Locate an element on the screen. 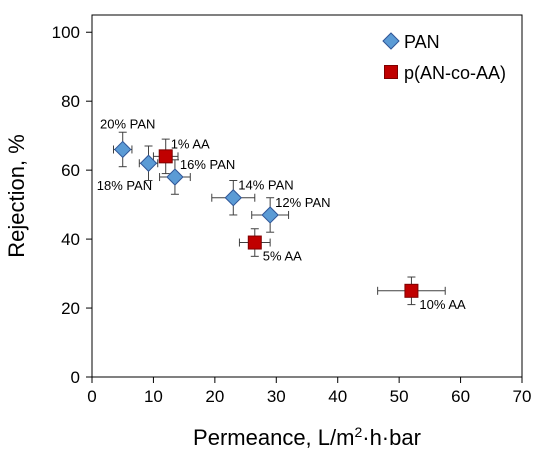 The width and height of the screenshot is (550, 457). x-tick-label: 30 is located at coordinates (276, 396).